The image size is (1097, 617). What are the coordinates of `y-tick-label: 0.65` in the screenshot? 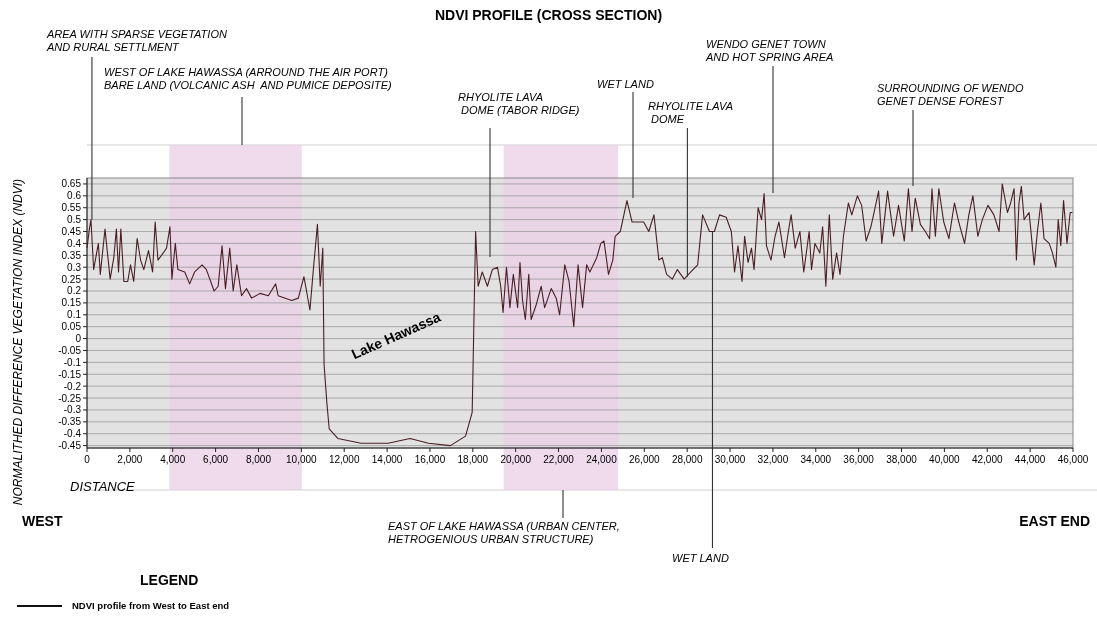 It's located at (71, 184).